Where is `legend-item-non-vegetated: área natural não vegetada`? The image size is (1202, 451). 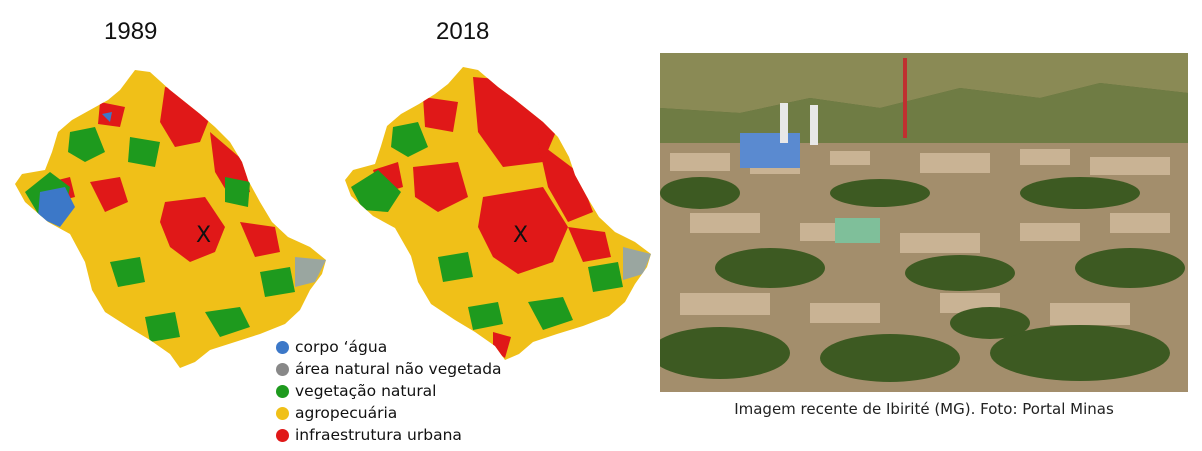
legend-item-non-vegetated: área natural não vegetada is located at coordinates (389, 369).